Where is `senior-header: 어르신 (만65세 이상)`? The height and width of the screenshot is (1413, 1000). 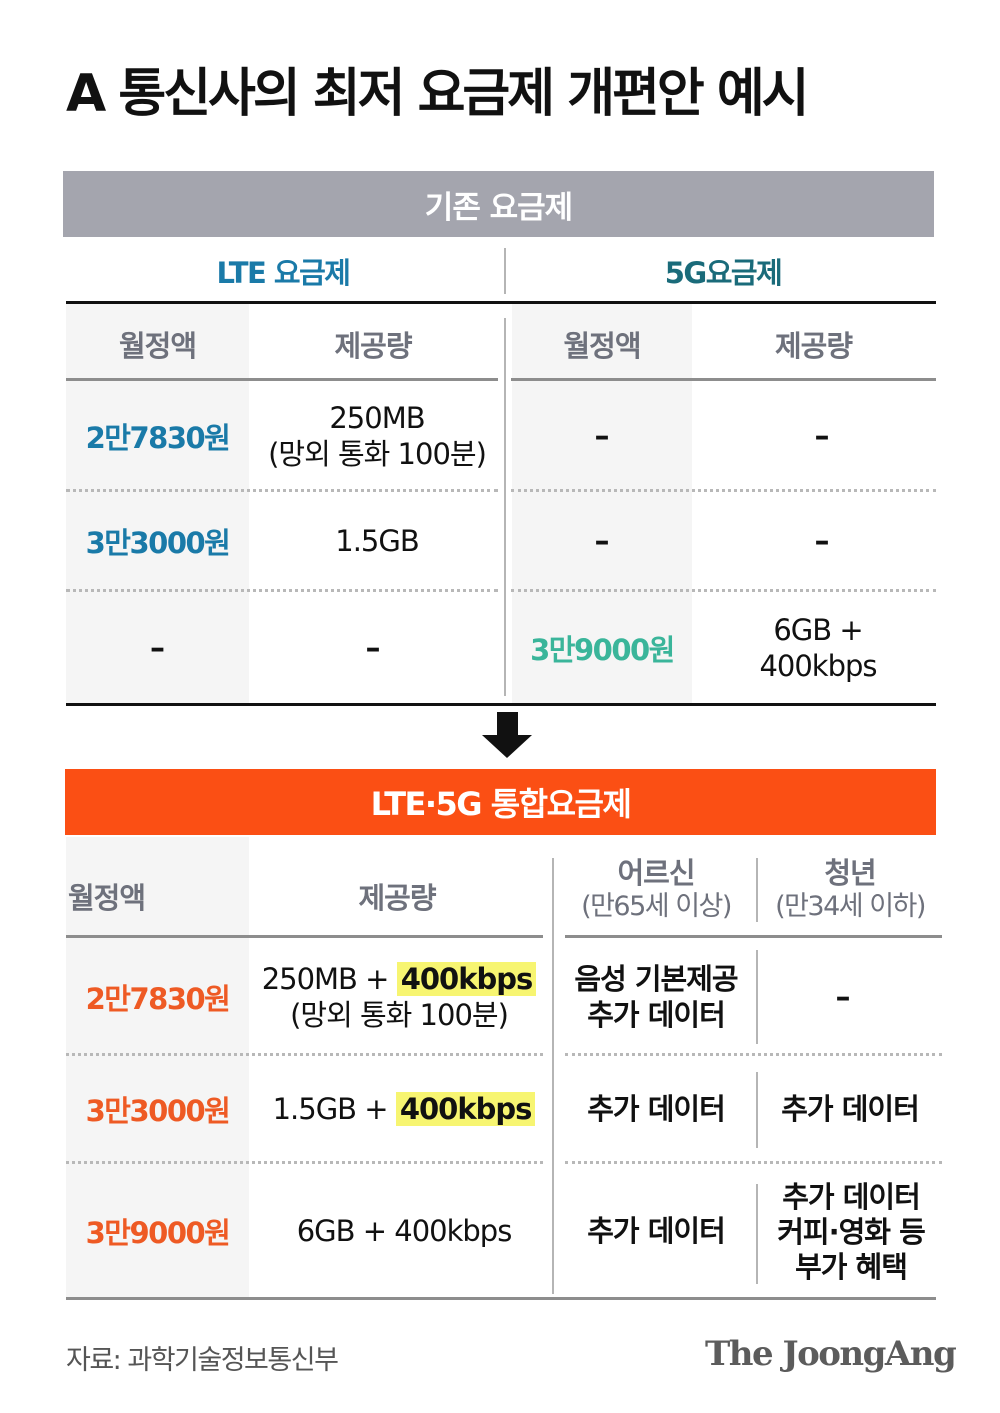
senior-header: 어르신 (만65세 이상) is located at coordinates (656, 890).